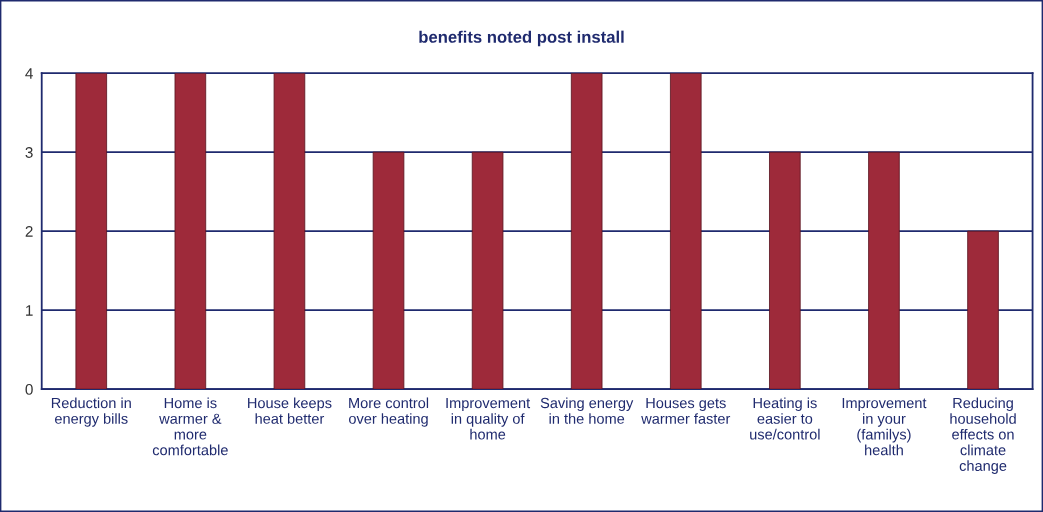 Image resolution: width=1043 pixels, height=512 pixels. Describe the element at coordinates (686, 410) in the screenshot. I see `x-tick-label: Houses gets warmer faster` at that location.